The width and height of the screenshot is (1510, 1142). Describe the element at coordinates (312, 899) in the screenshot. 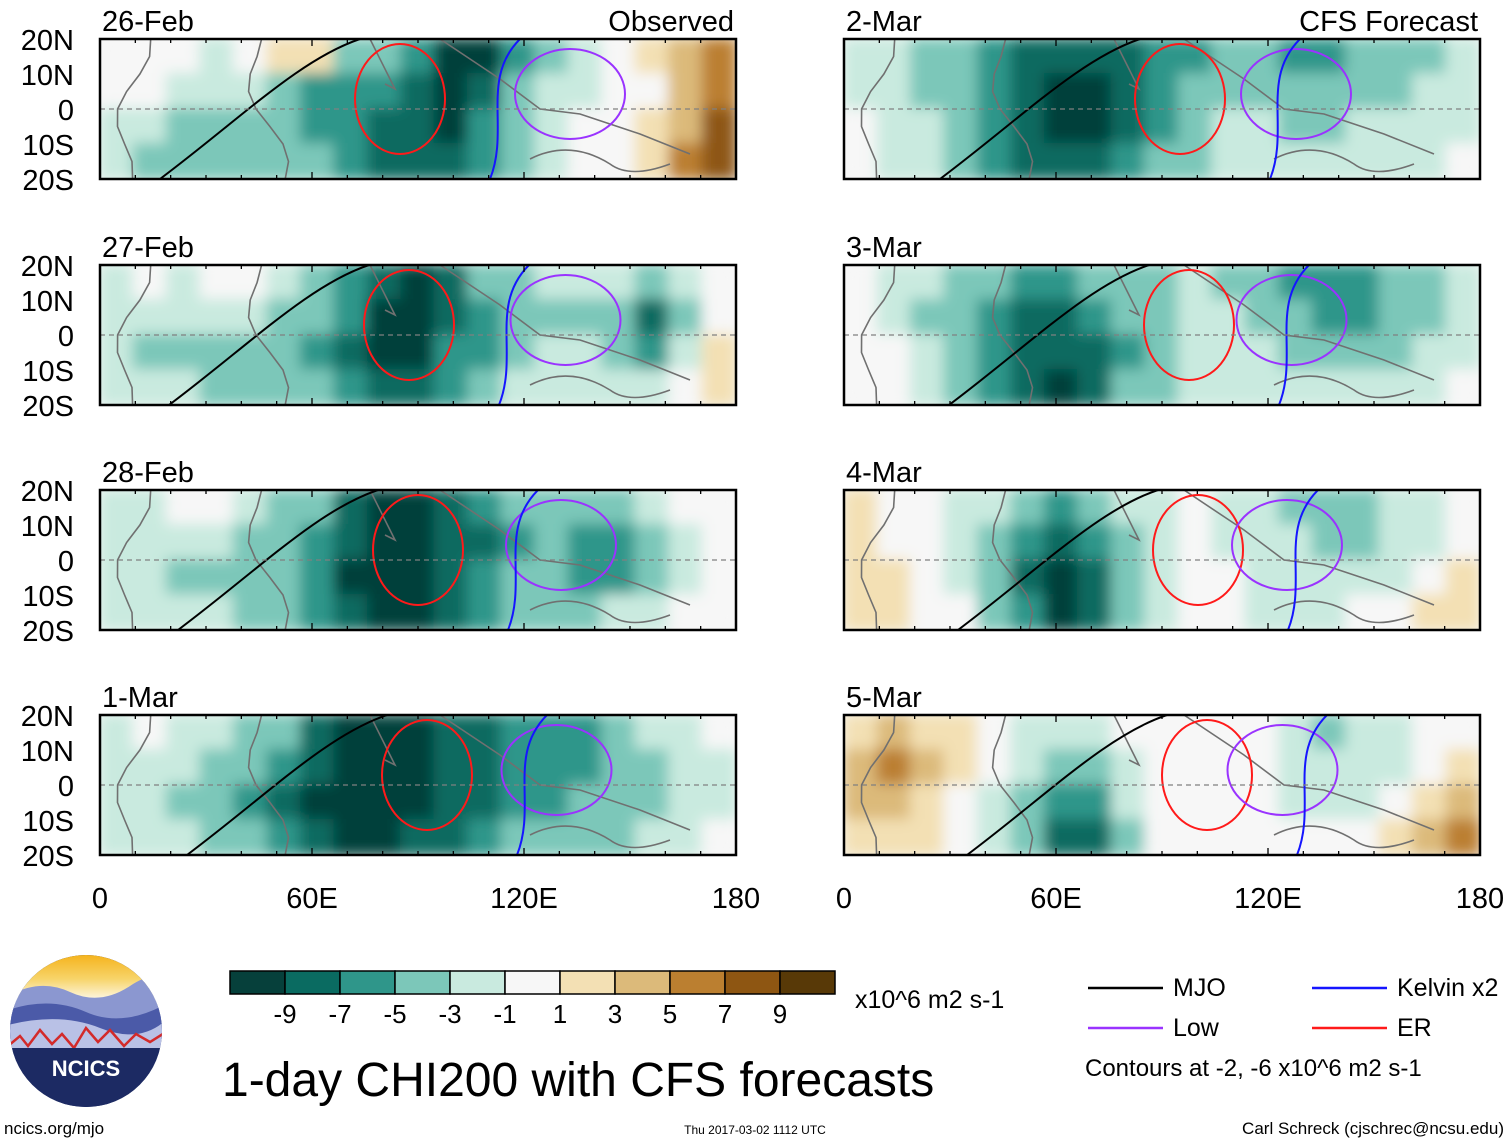

I see `x-tick-label: 60E` at that location.